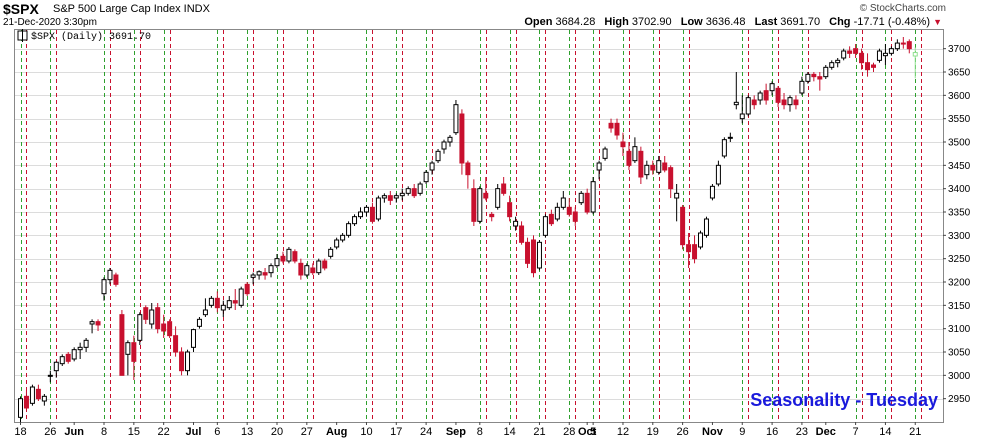  What do you see at coordinates (915, 432) in the screenshot?
I see `x-tick-label: 21` at bounding box center [915, 432].